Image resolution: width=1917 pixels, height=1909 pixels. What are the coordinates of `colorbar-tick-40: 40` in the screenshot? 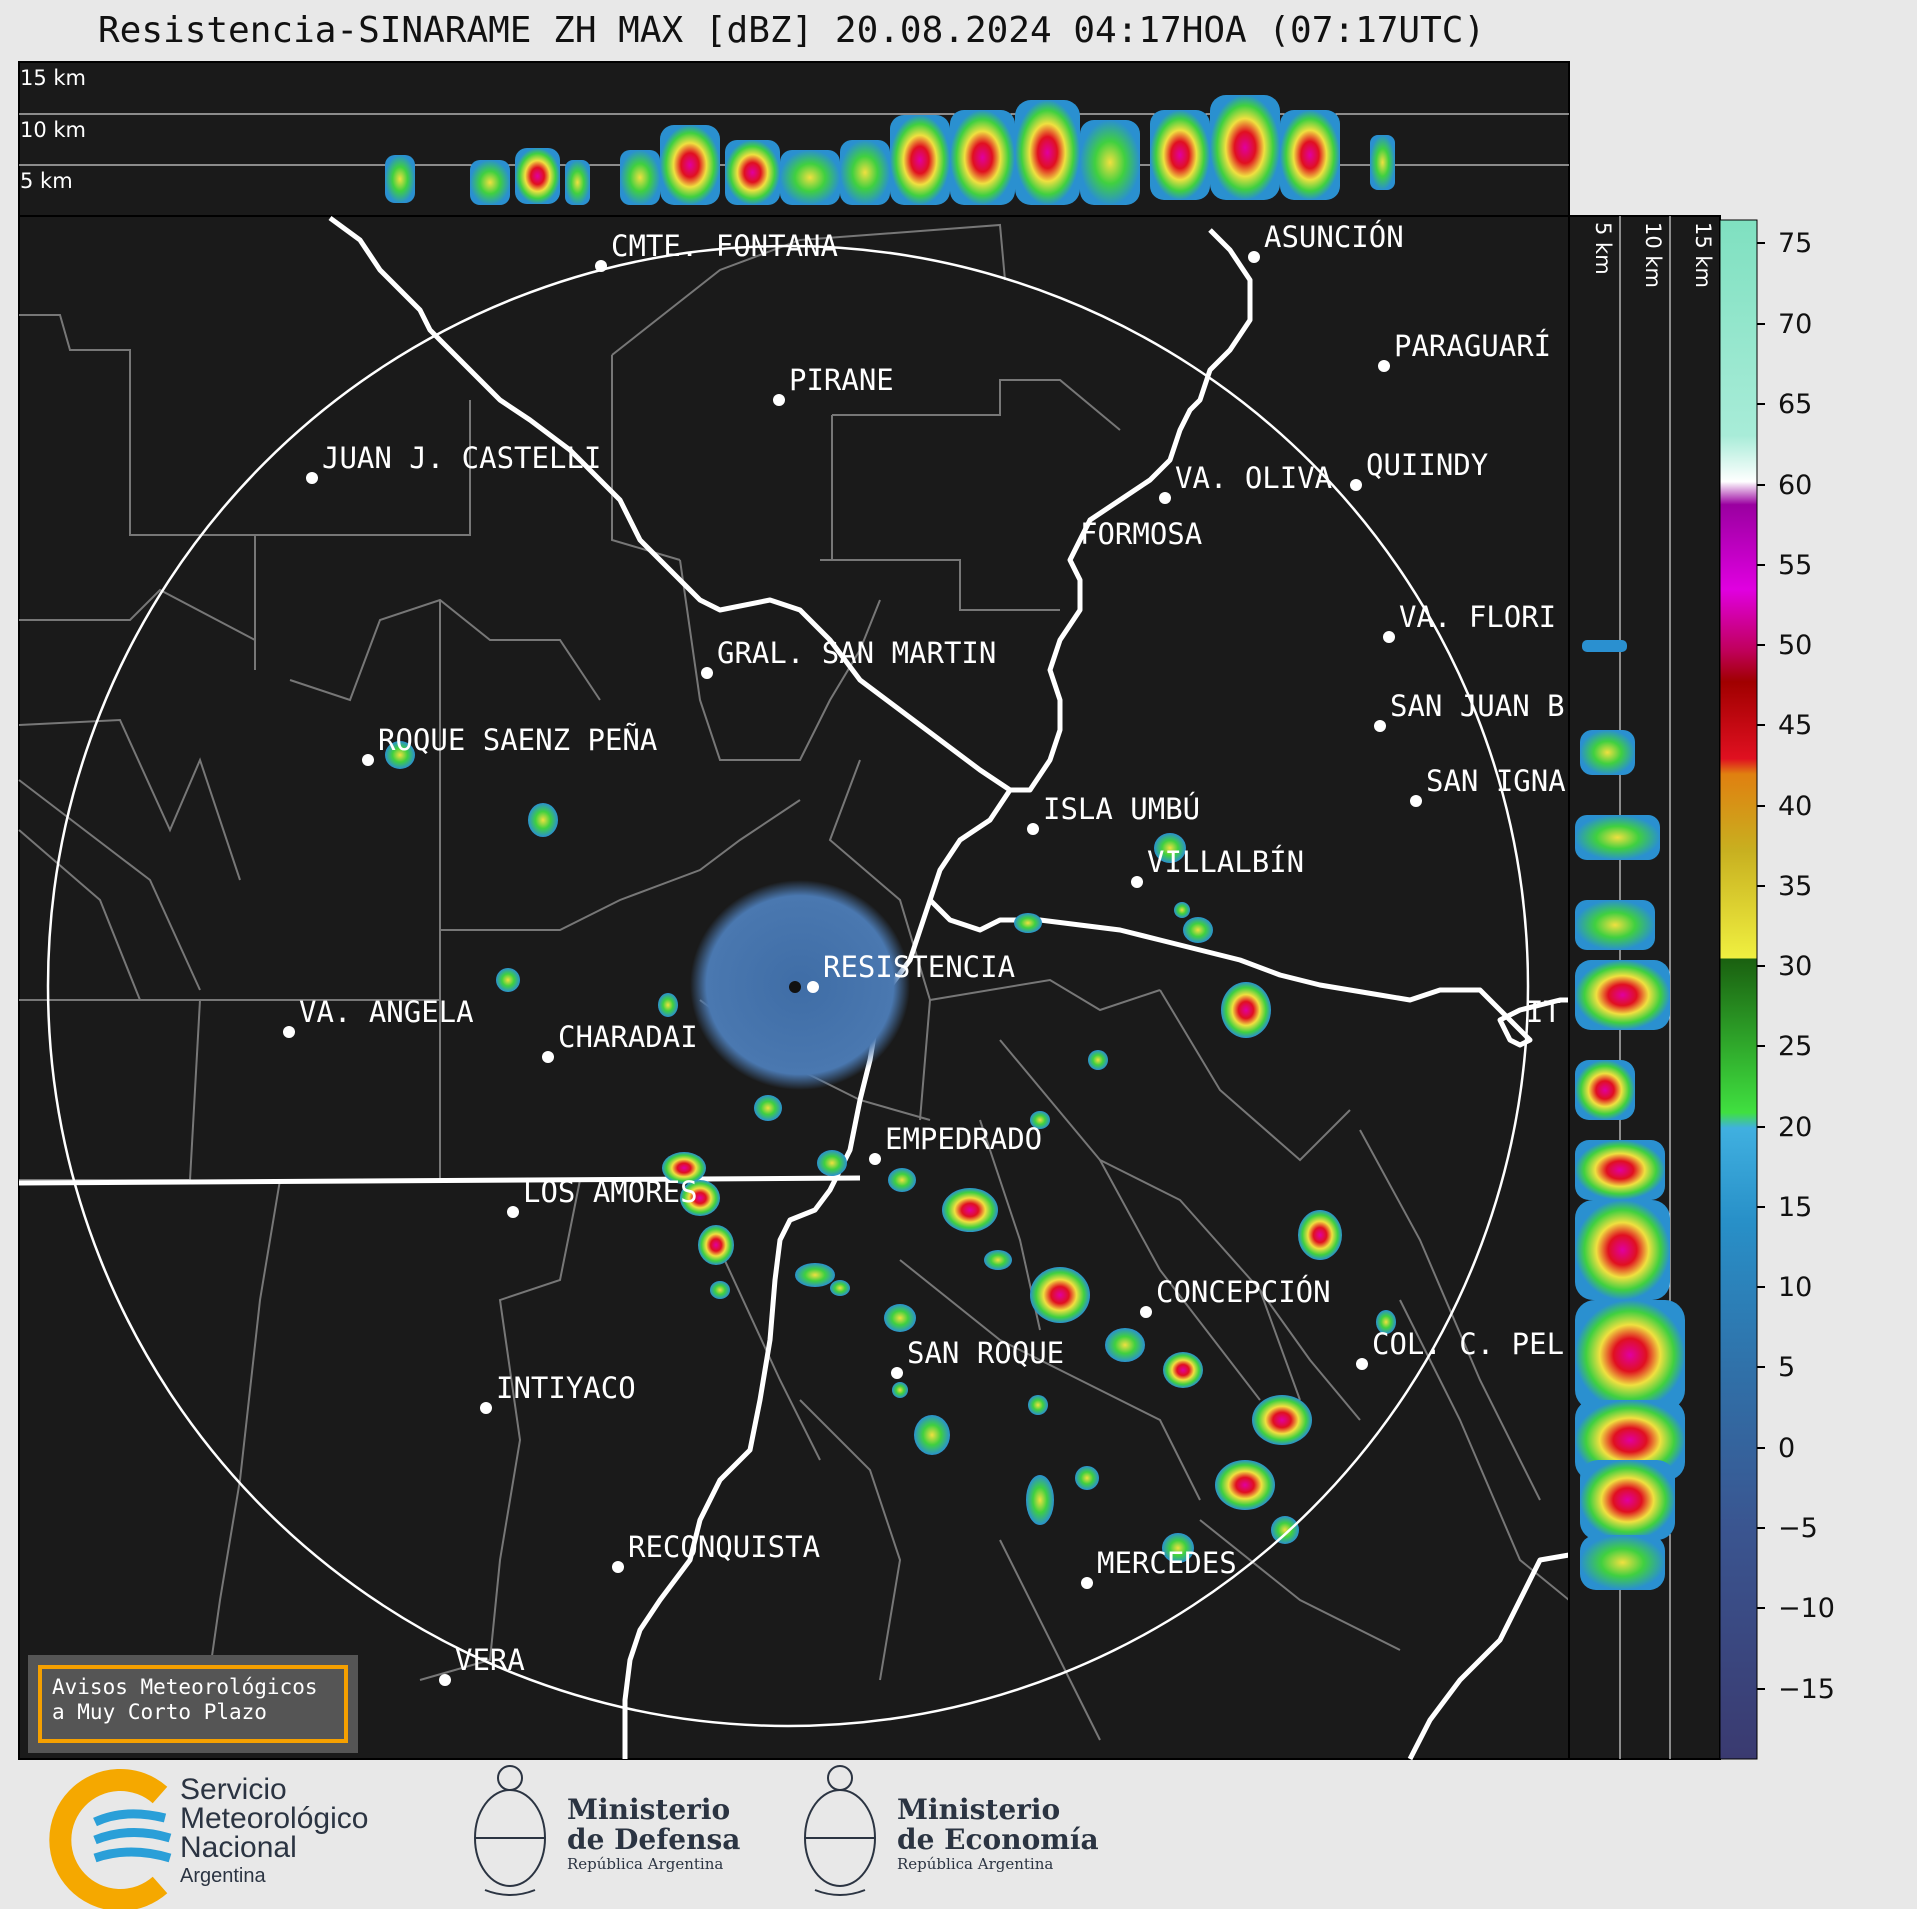 It's located at (1795, 806).